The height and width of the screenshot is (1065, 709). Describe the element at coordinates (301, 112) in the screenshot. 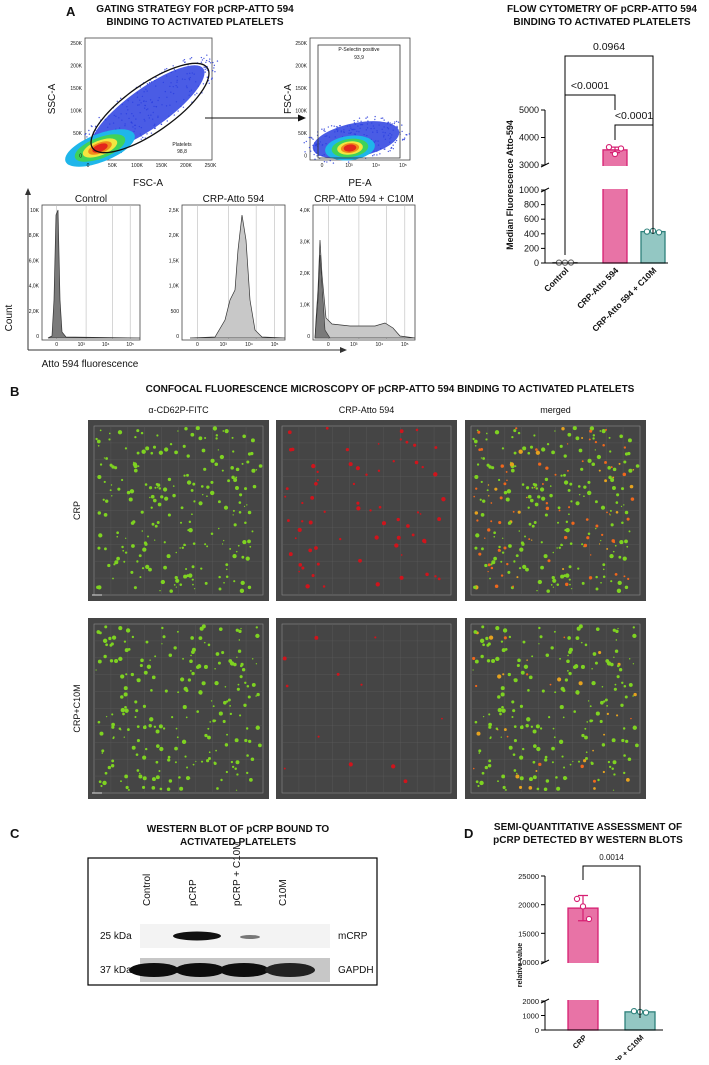

I see `y-tick-label: 100K` at that location.